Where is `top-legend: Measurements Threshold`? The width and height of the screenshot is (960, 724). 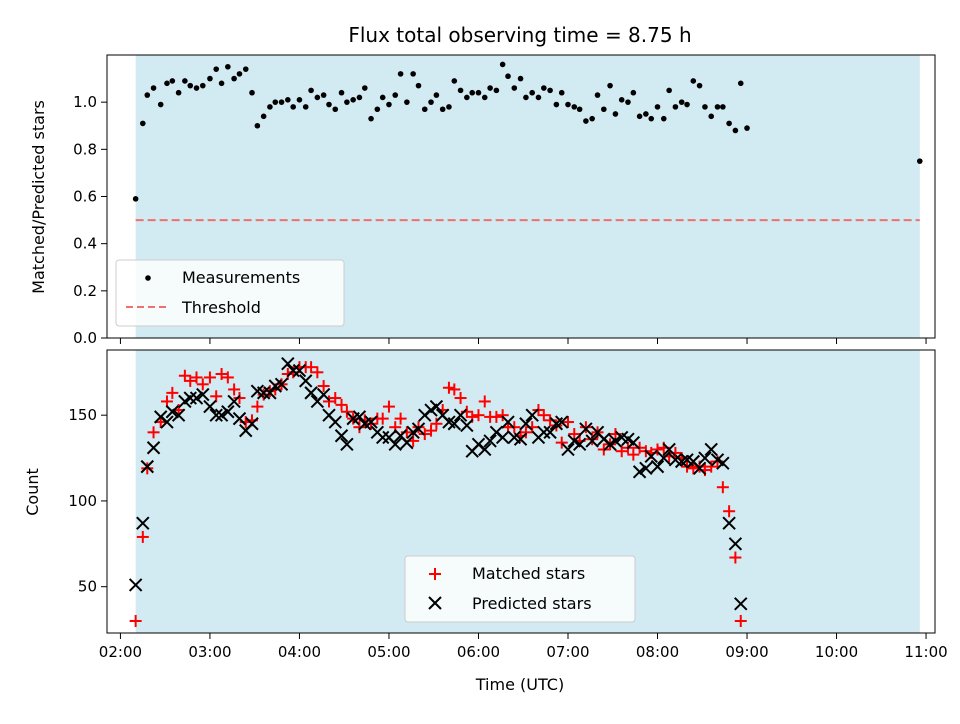 top-legend: Measurements Threshold is located at coordinates (230, 293).